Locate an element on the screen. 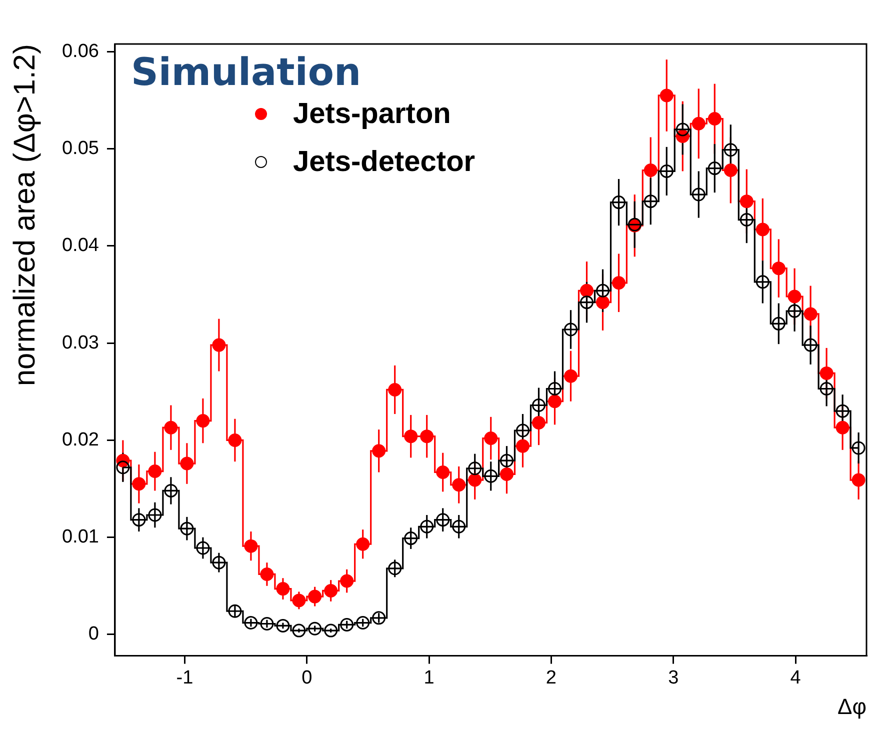 This screenshot has width=874, height=733. x-tick-label: 4 is located at coordinates (796, 677).